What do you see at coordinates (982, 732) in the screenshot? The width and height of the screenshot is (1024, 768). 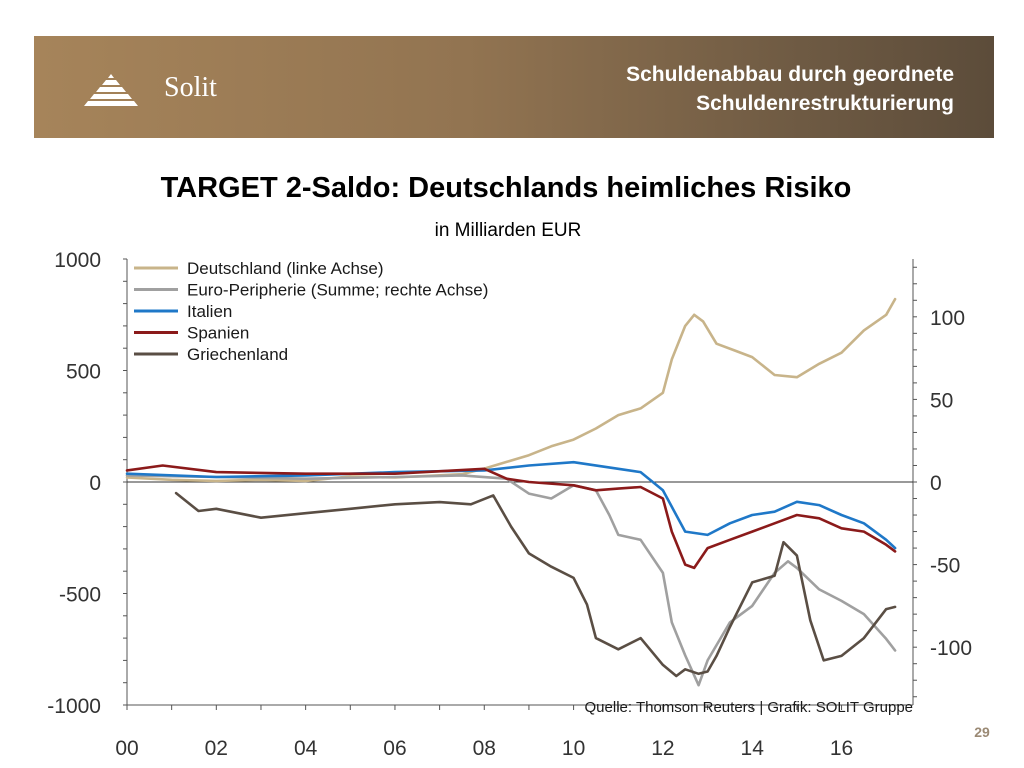 I see `page-number: 29` at bounding box center [982, 732].